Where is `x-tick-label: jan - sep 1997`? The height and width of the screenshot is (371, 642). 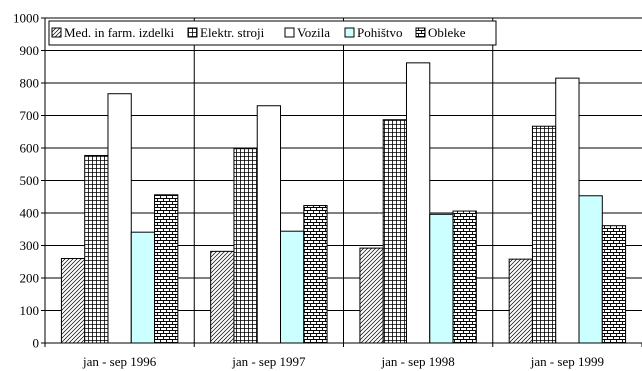 x-tick-label: jan - sep 1997 is located at coordinates (268, 361).